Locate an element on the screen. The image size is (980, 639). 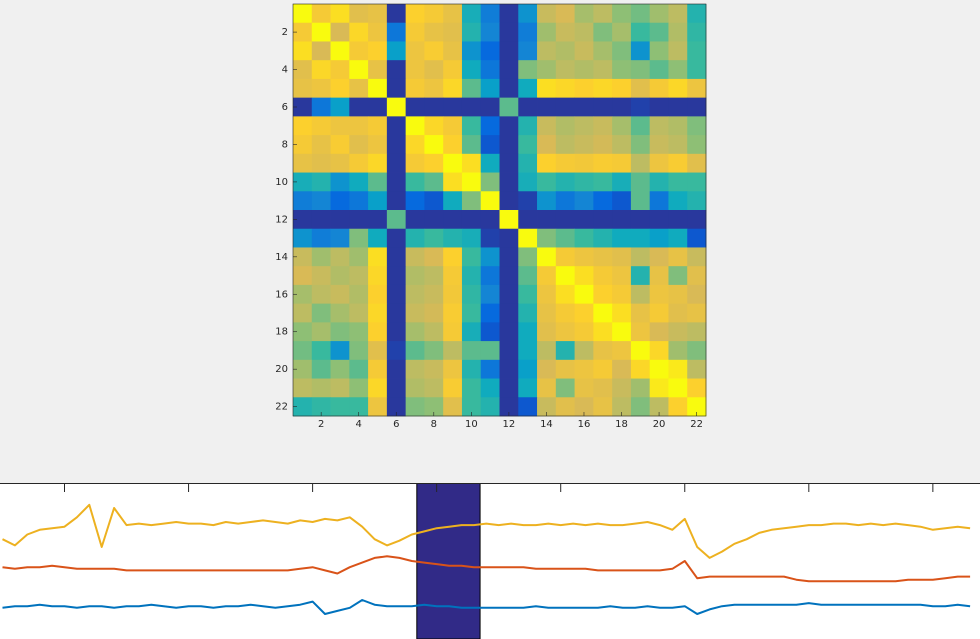
y-tick-label: 4 is located at coordinates (285, 70).